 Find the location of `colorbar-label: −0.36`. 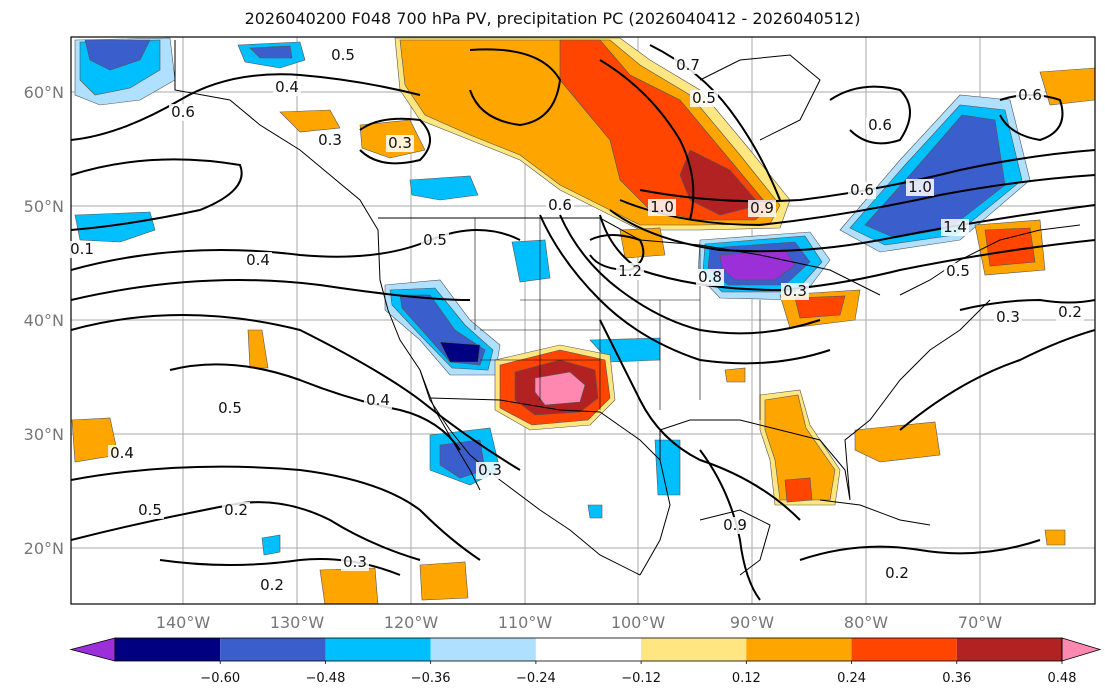

colorbar-label: −0.36 is located at coordinates (431, 678).